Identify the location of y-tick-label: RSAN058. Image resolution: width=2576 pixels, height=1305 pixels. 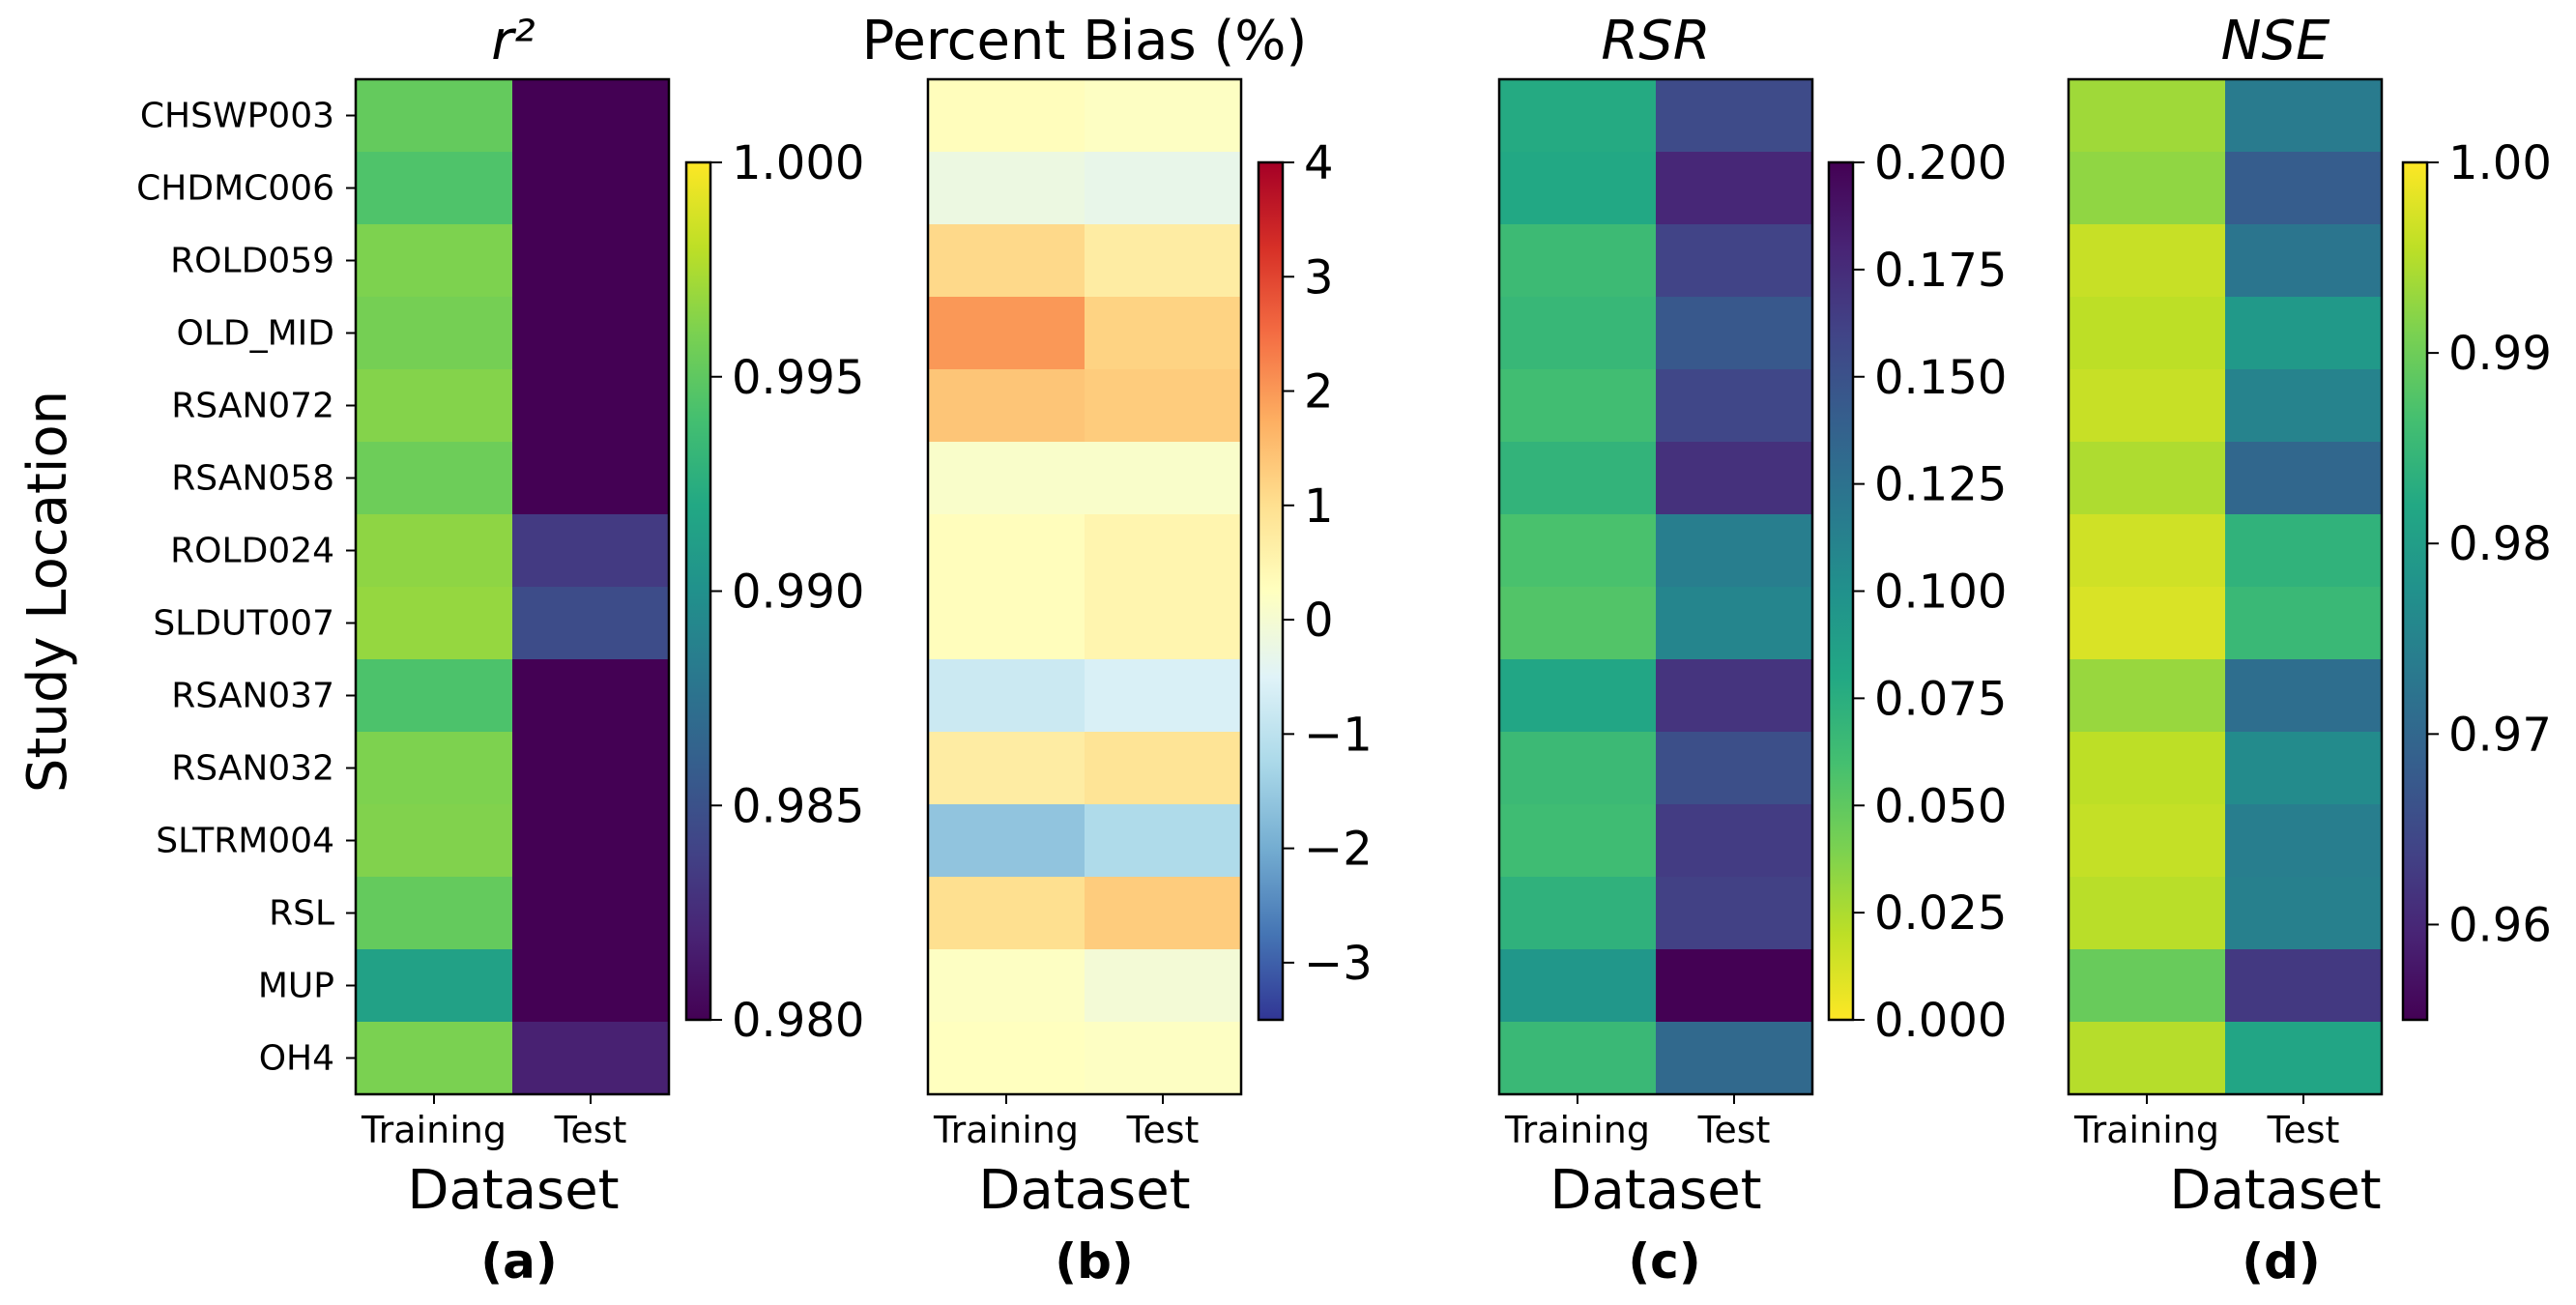
(252, 479).